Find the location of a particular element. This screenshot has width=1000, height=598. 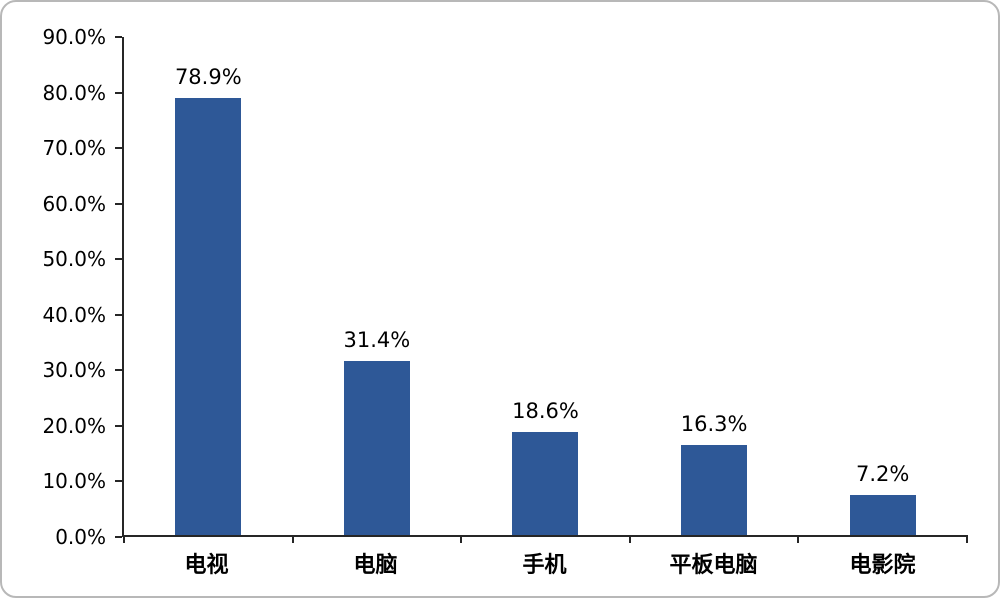

bar-cell: 18.6% is located at coordinates (545, 286).